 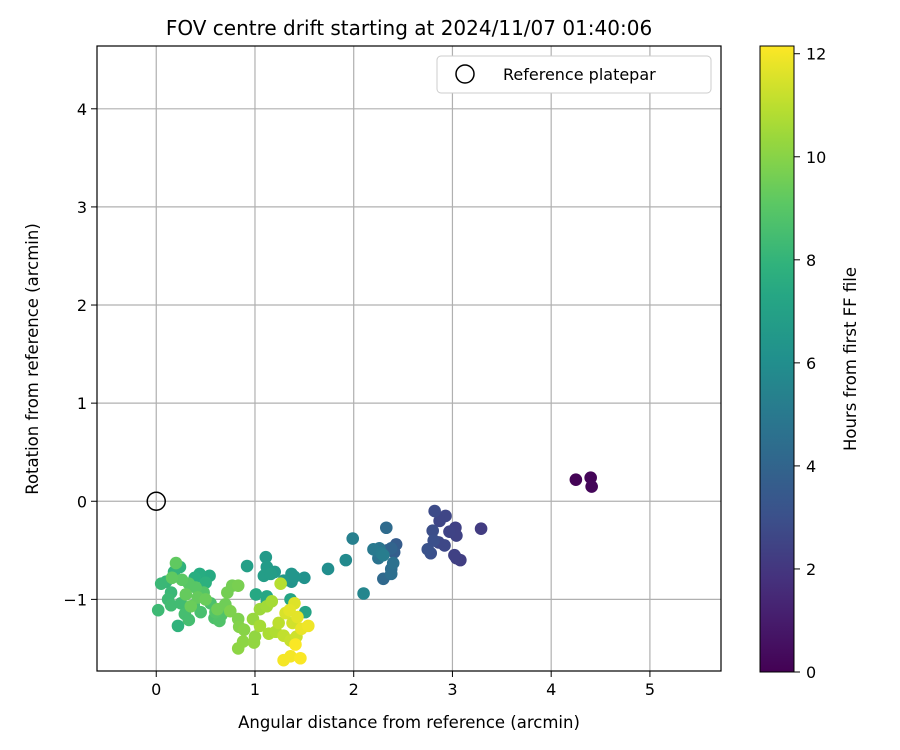 I want to click on legend-label: Reference platepar, so click(x=579, y=74).